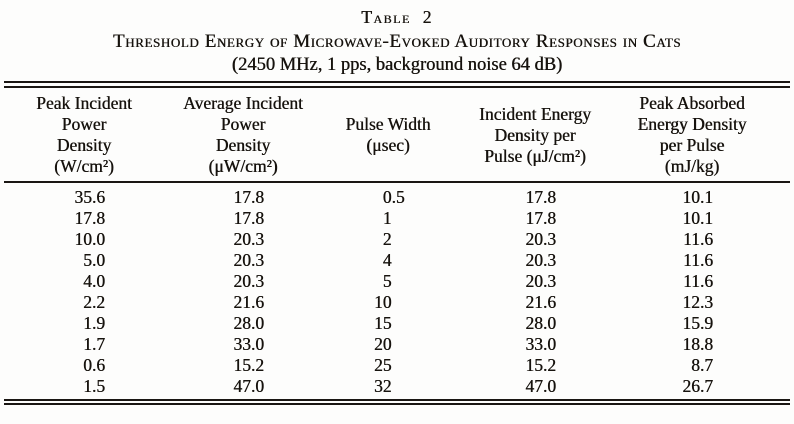  I want to click on header-cell-incident-energy-density-per-pulse: Incident Energy Density per Pulse (μJ/cm²), so click(535, 135).